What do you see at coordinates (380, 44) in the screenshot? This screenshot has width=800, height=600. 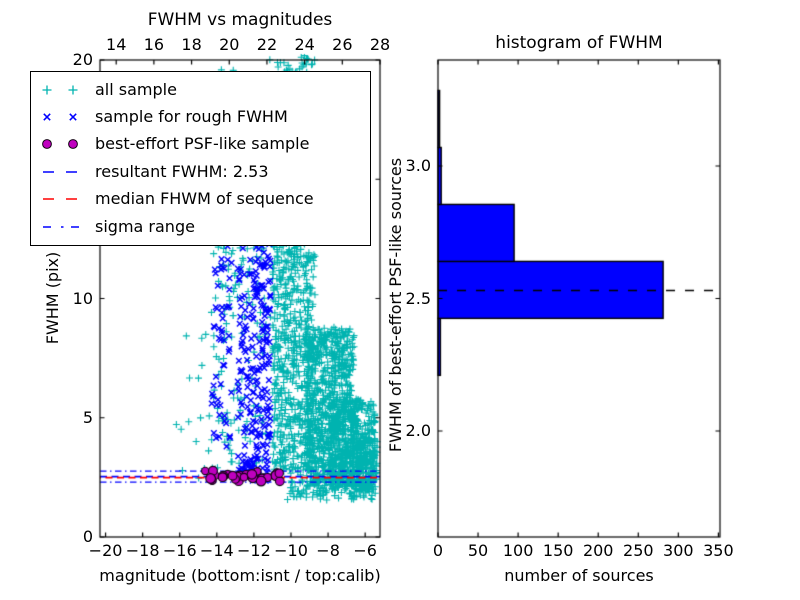 I see `left-plot-top-tick-label: 28` at bounding box center [380, 44].